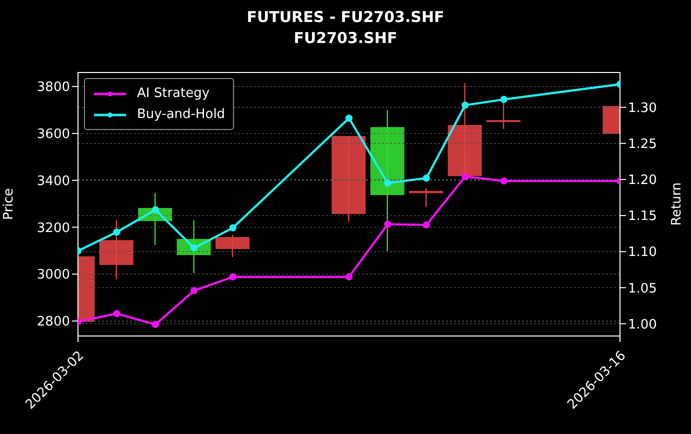 The width and height of the screenshot is (691, 434). What do you see at coordinates (53, 275) in the screenshot?
I see `y-tick-label: 3000` at bounding box center [53, 275].